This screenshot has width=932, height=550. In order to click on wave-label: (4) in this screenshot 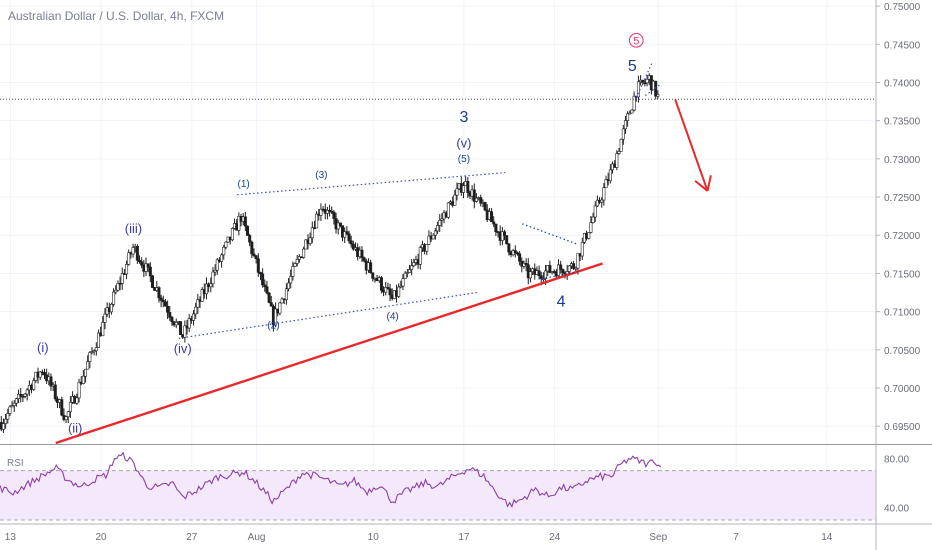, I will do `click(393, 316)`.